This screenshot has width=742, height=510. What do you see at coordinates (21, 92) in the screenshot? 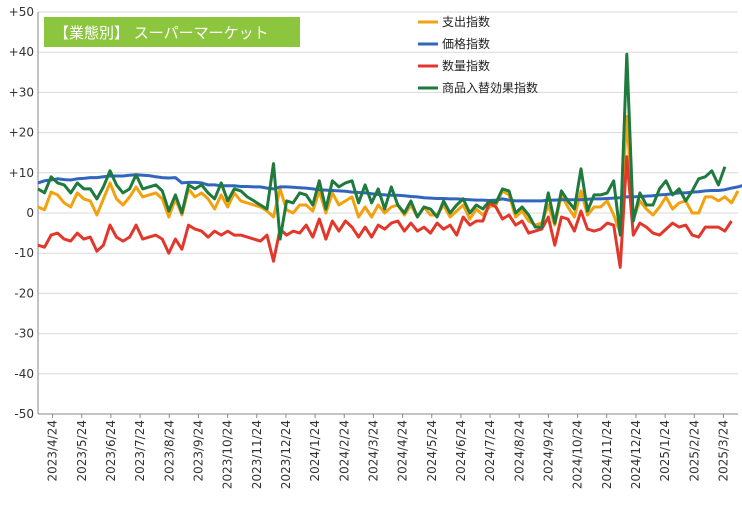
I see `y-tick-label: +30` at bounding box center [21, 92].